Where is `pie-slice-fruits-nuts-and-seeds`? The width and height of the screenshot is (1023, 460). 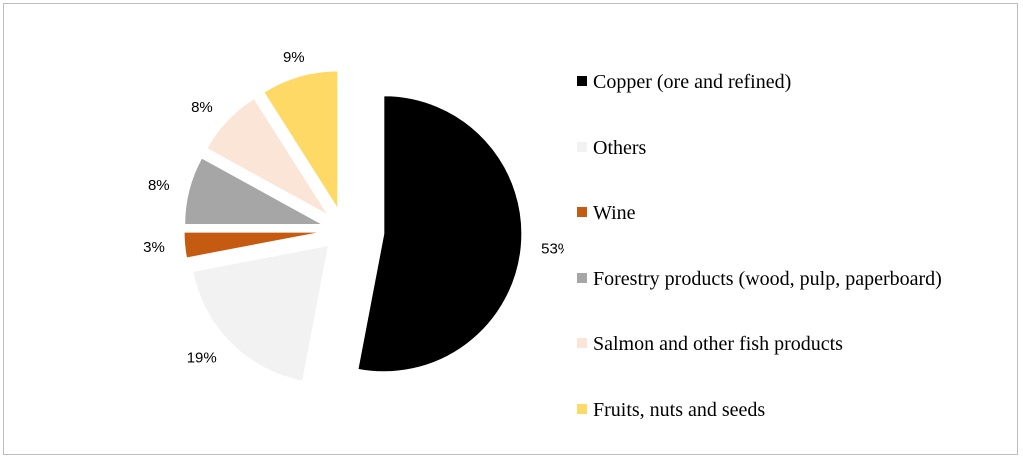 pie-slice-fruits-nuts-and-seeds is located at coordinates (301, 140).